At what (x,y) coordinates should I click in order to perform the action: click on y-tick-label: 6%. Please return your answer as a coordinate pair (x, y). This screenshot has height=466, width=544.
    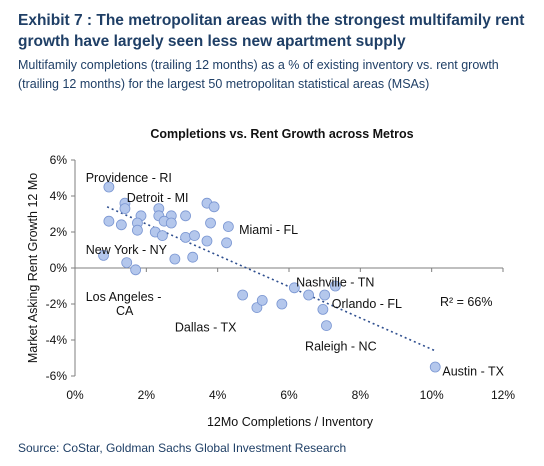
    Looking at the image, I should click on (59, 160).